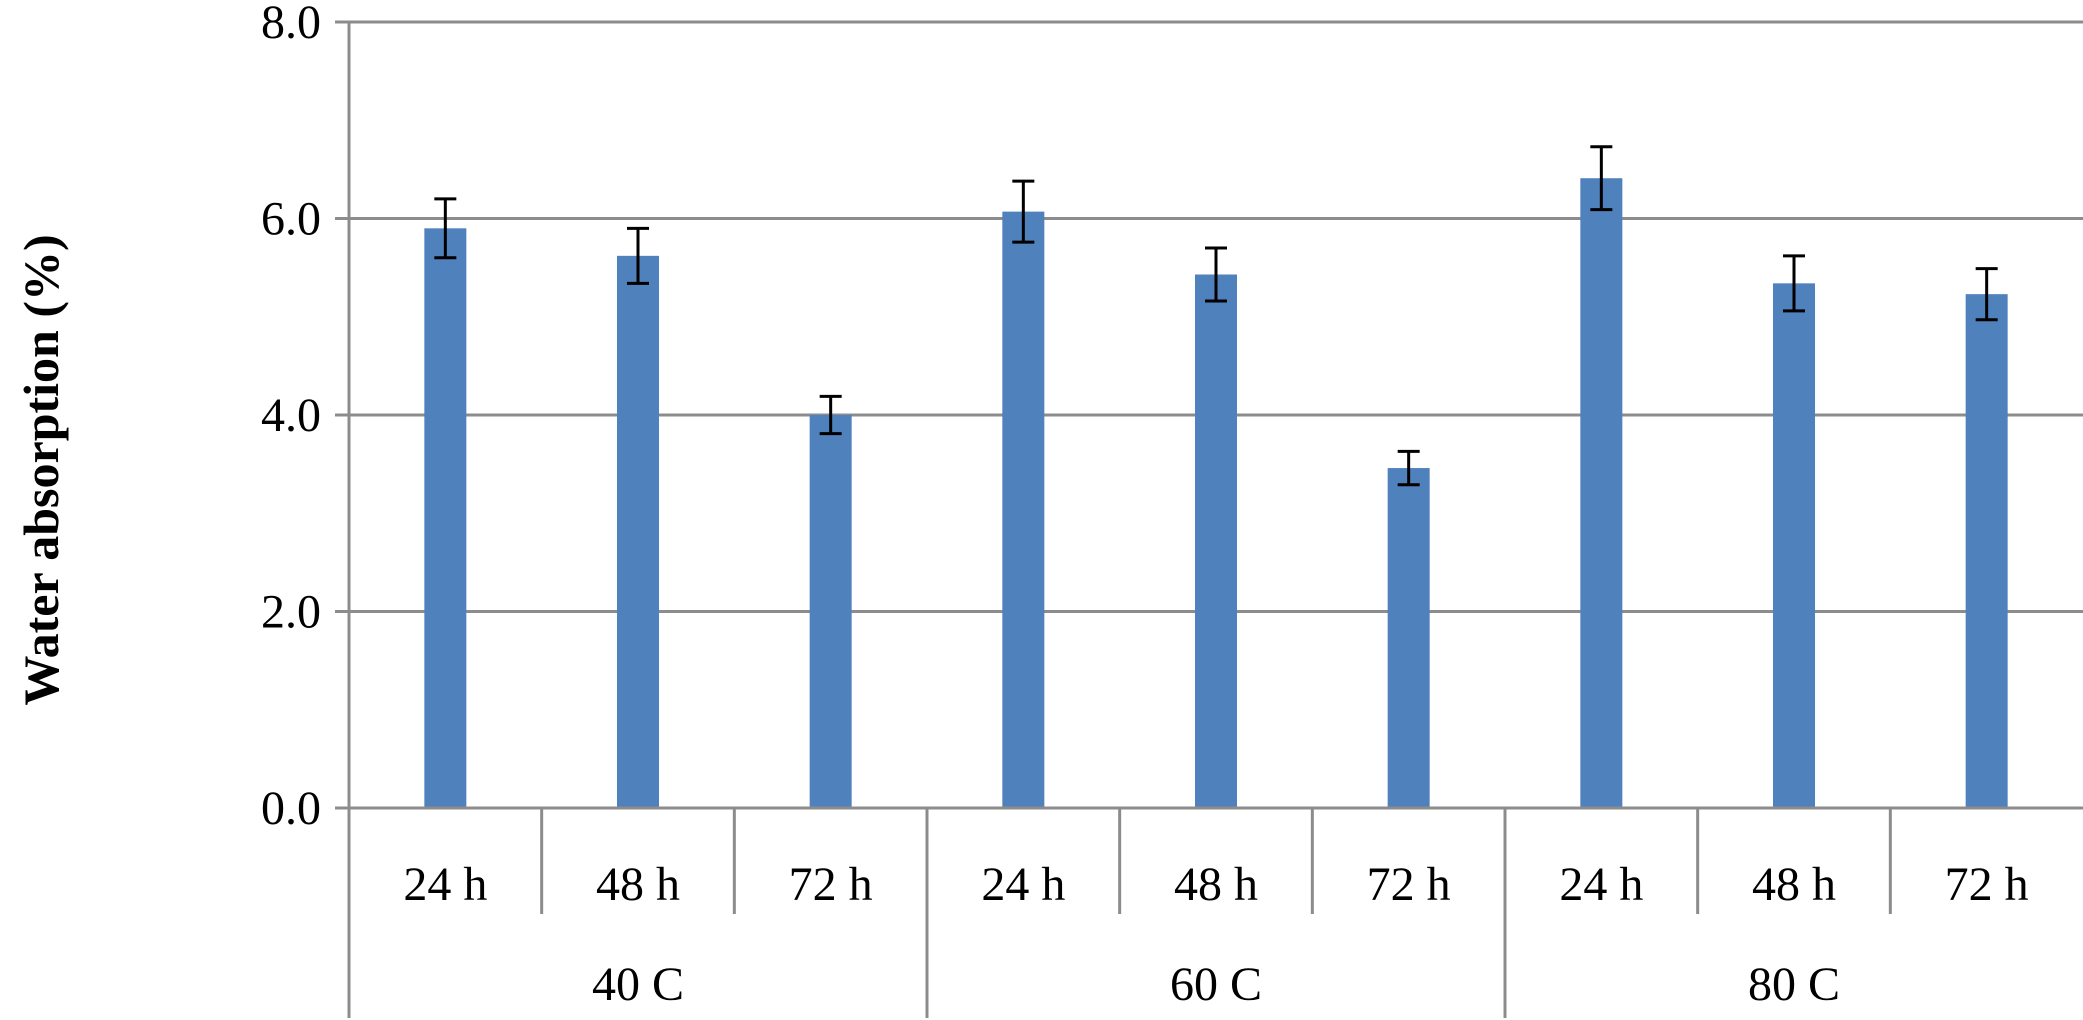  Describe the element at coordinates (291, 808) in the screenshot. I see `y-tick-label: 0.0` at that location.